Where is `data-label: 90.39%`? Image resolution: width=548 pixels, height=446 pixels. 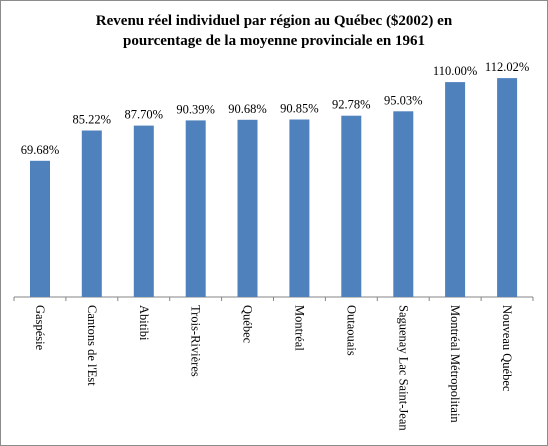
data-label: 90.39% is located at coordinates (195, 109).